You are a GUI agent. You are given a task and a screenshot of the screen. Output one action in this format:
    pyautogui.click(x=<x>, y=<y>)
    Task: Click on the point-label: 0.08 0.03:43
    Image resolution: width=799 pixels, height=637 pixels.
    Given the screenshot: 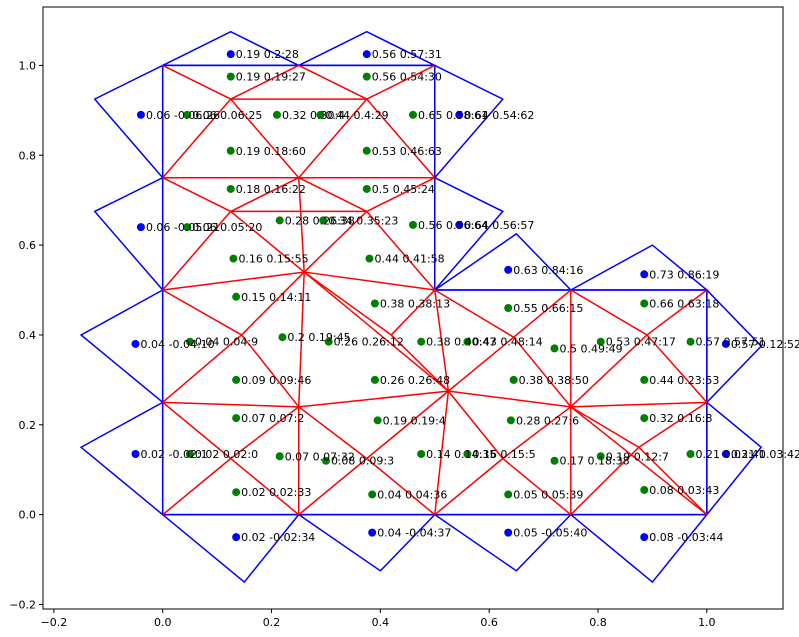 What is the action you would take?
    pyautogui.click(x=684, y=490)
    